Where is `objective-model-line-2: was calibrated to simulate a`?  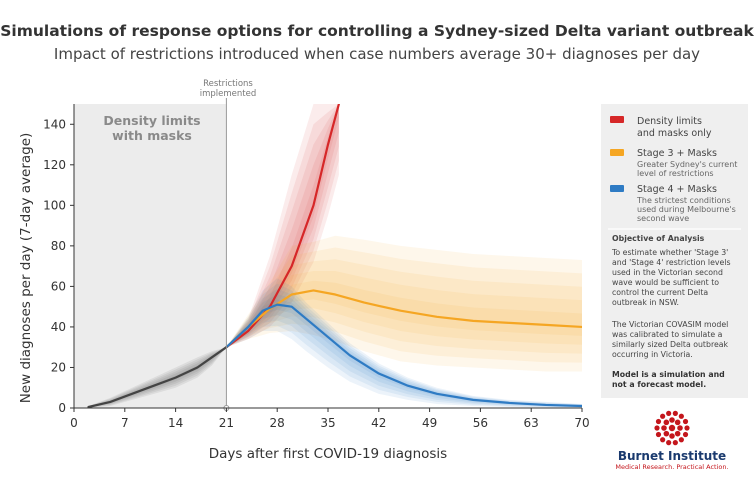 objective-model-line-2: was calibrated to simulate a is located at coordinates (667, 334).